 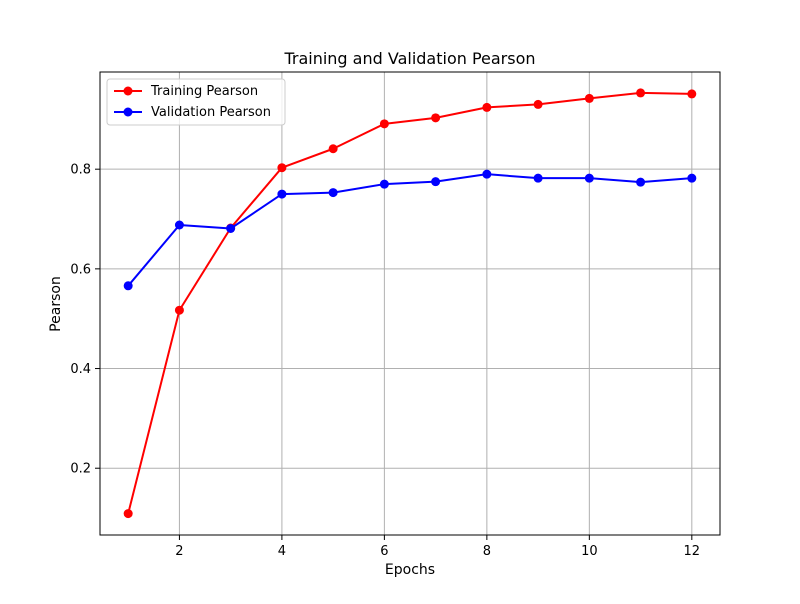 What do you see at coordinates (384, 551) in the screenshot?
I see `x-tick-label: 6` at bounding box center [384, 551].